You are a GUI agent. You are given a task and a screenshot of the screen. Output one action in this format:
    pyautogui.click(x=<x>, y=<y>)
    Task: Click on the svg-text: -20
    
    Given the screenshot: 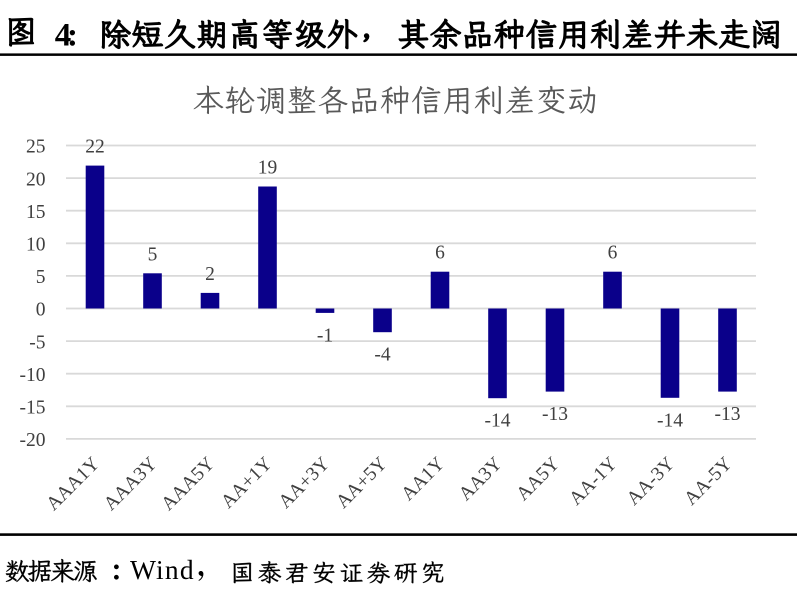 What is the action you would take?
    pyautogui.click(x=33, y=440)
    